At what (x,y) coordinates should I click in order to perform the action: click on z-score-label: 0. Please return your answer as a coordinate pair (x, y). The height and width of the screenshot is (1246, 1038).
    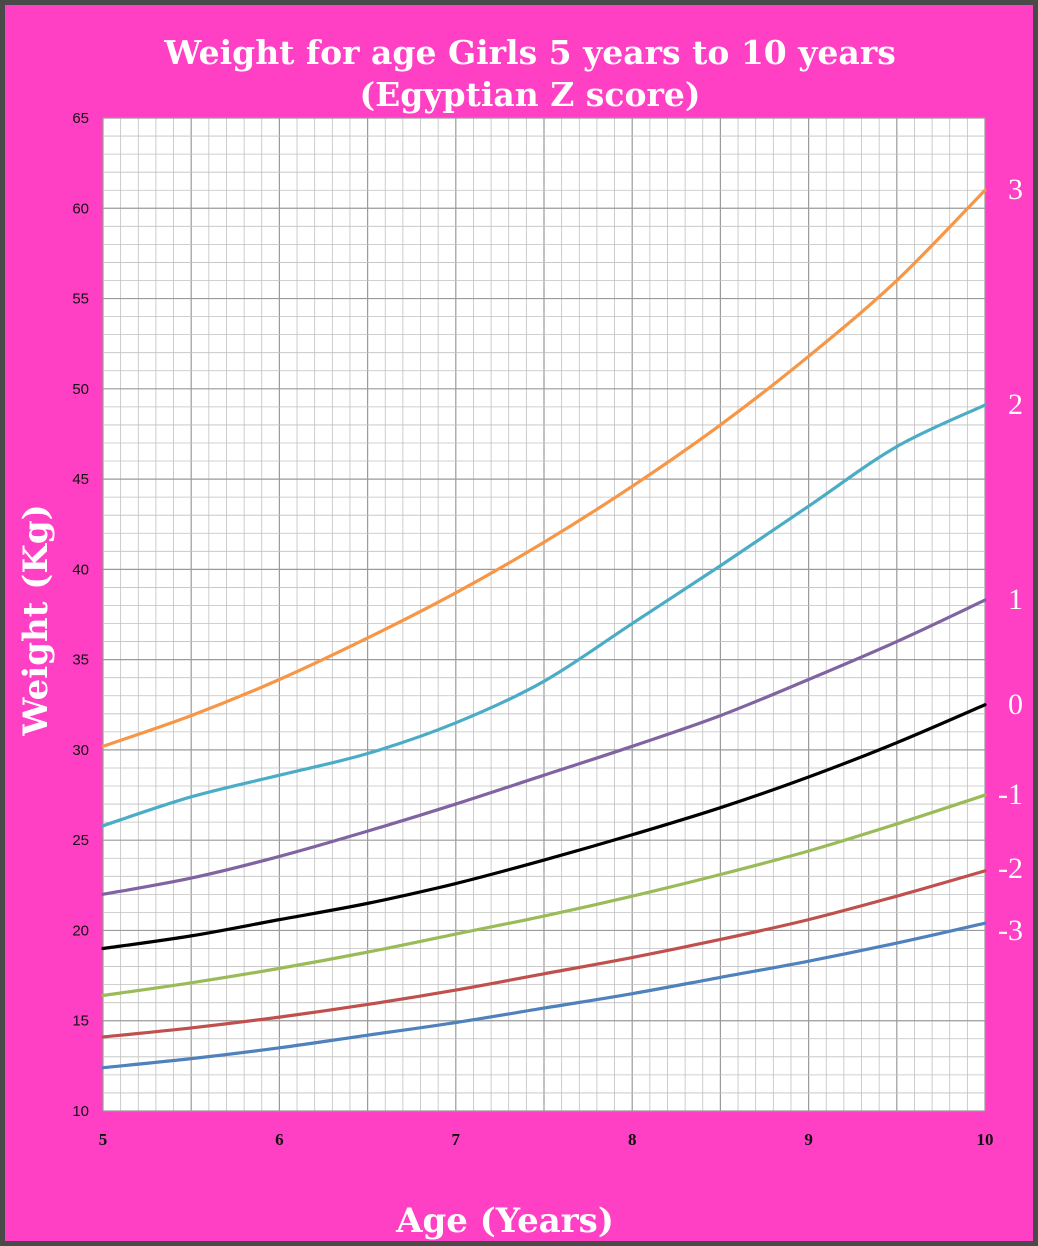
    Looking at the image, I should click on (1015, 704).